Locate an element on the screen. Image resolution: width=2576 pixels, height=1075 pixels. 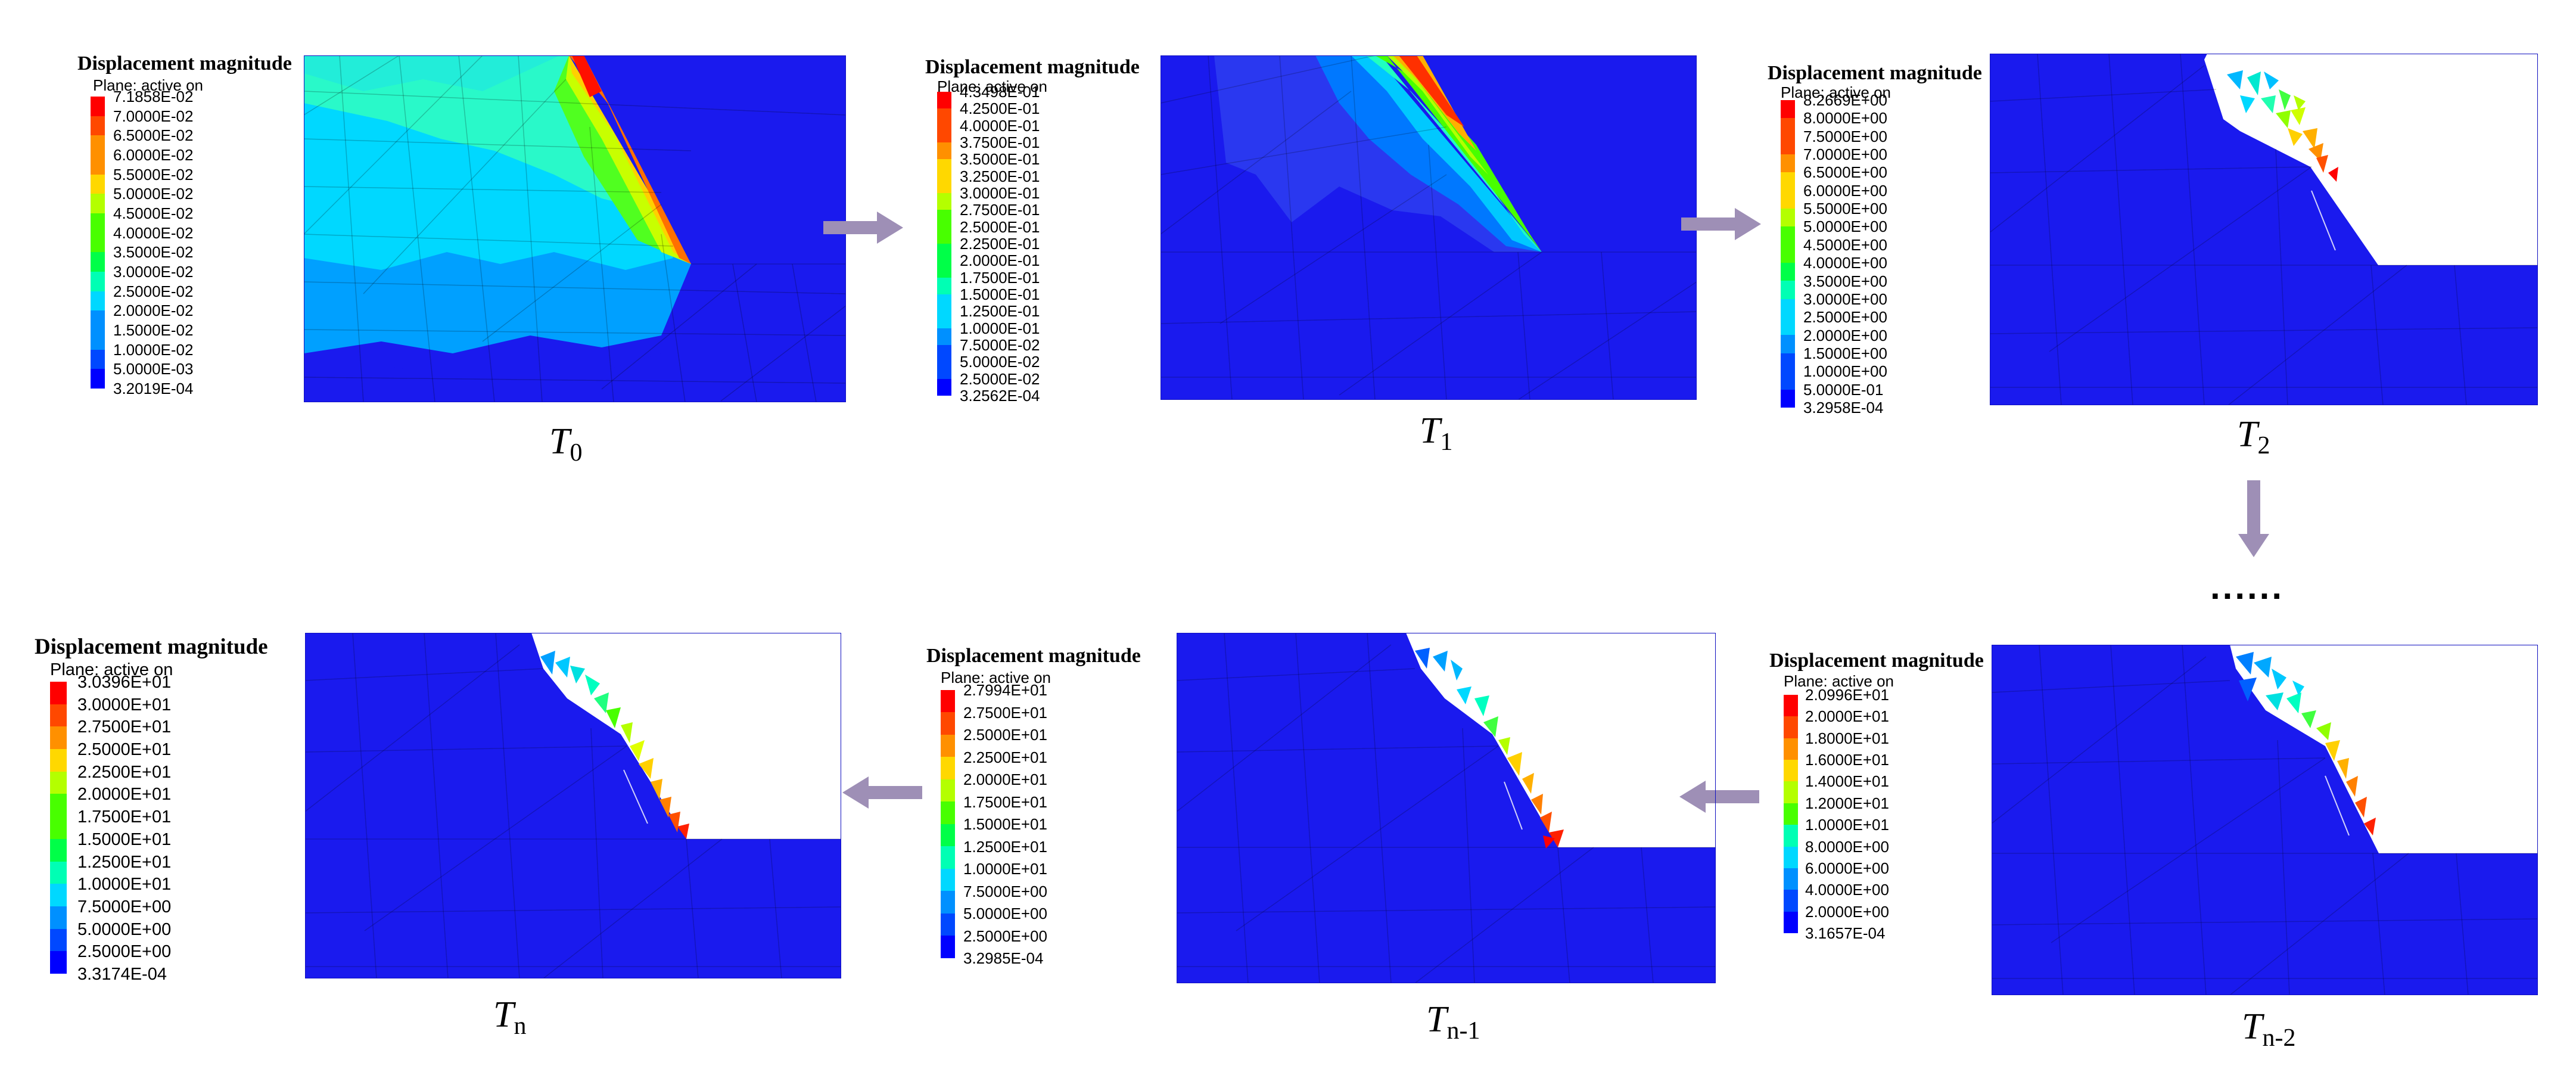
tick-label: 4.5000E+00 is located at coordinates (1845, 244).